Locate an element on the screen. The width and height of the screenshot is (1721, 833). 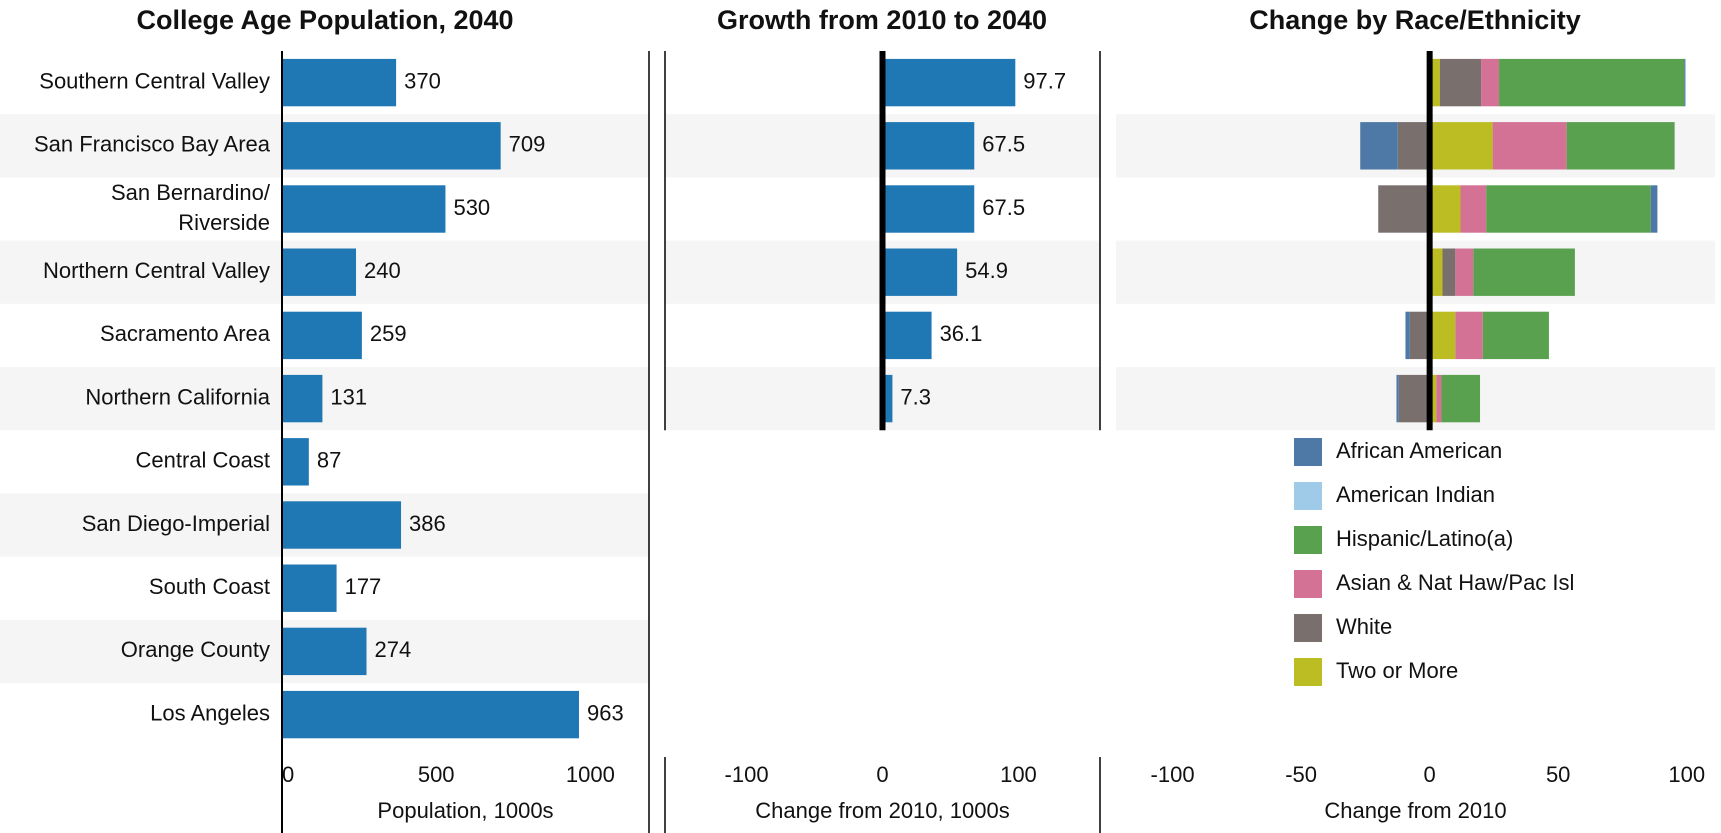
value-label: 7.3 is located at coordinates (915, 396).